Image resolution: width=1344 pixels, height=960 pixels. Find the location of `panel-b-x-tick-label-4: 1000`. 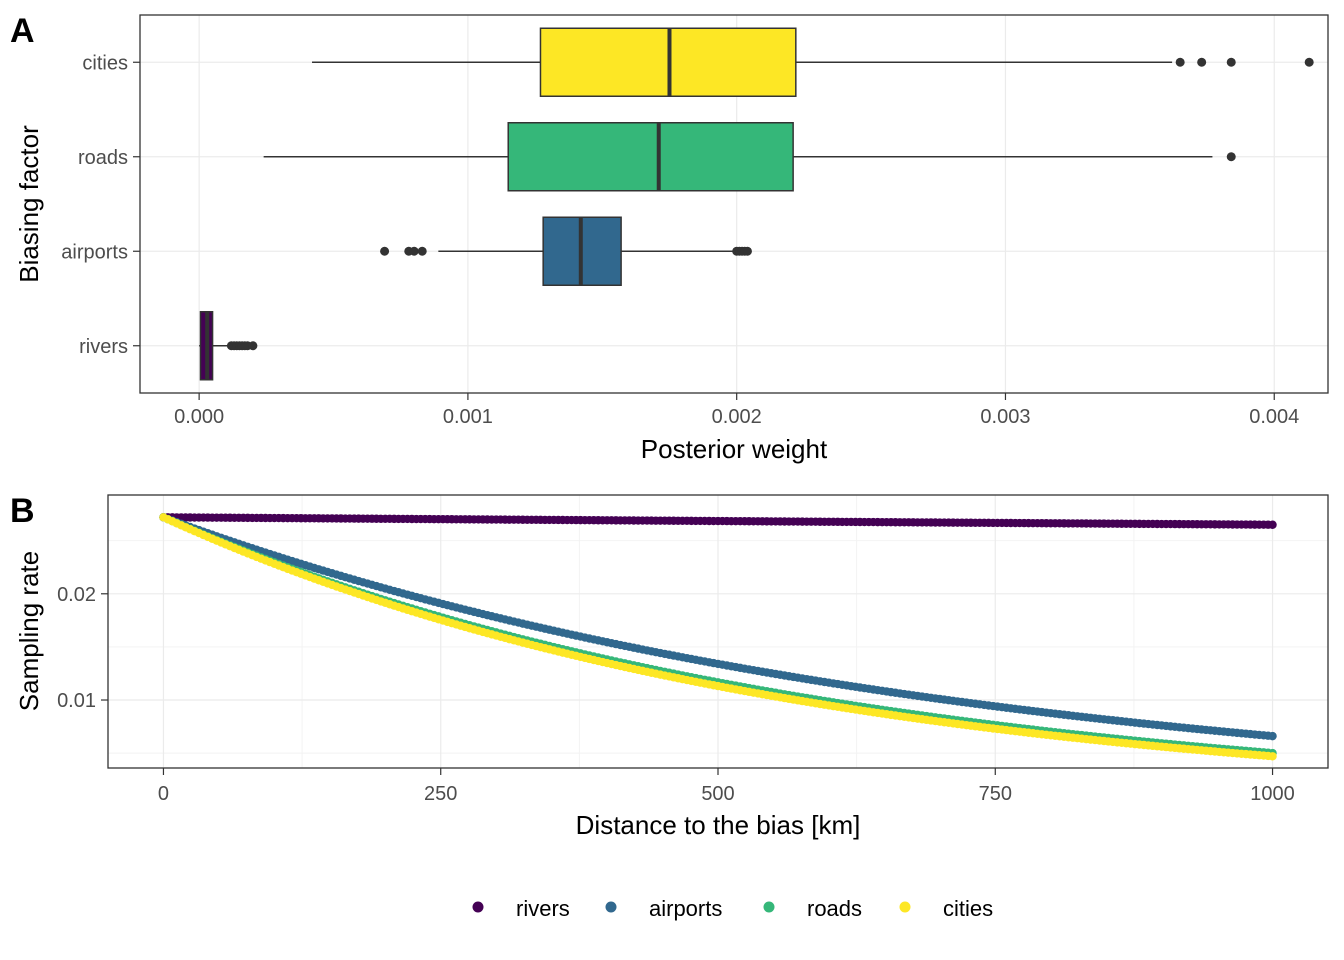

panel-b-x-tick-label-4: 1000 is located at coordinates (1272, 794).